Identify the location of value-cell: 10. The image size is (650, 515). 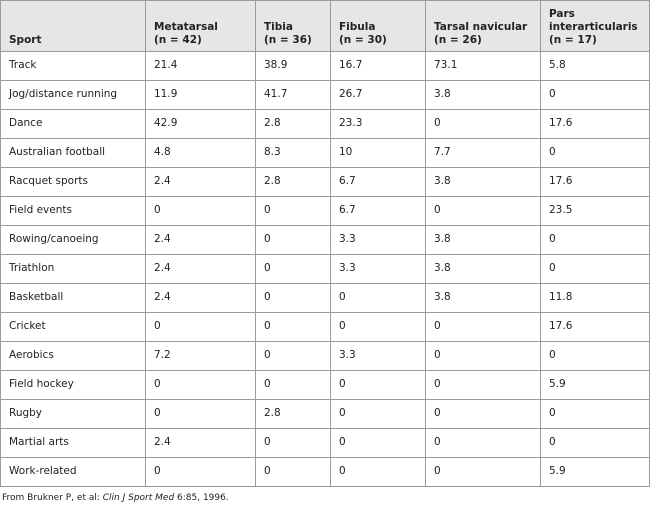
(378, 153).